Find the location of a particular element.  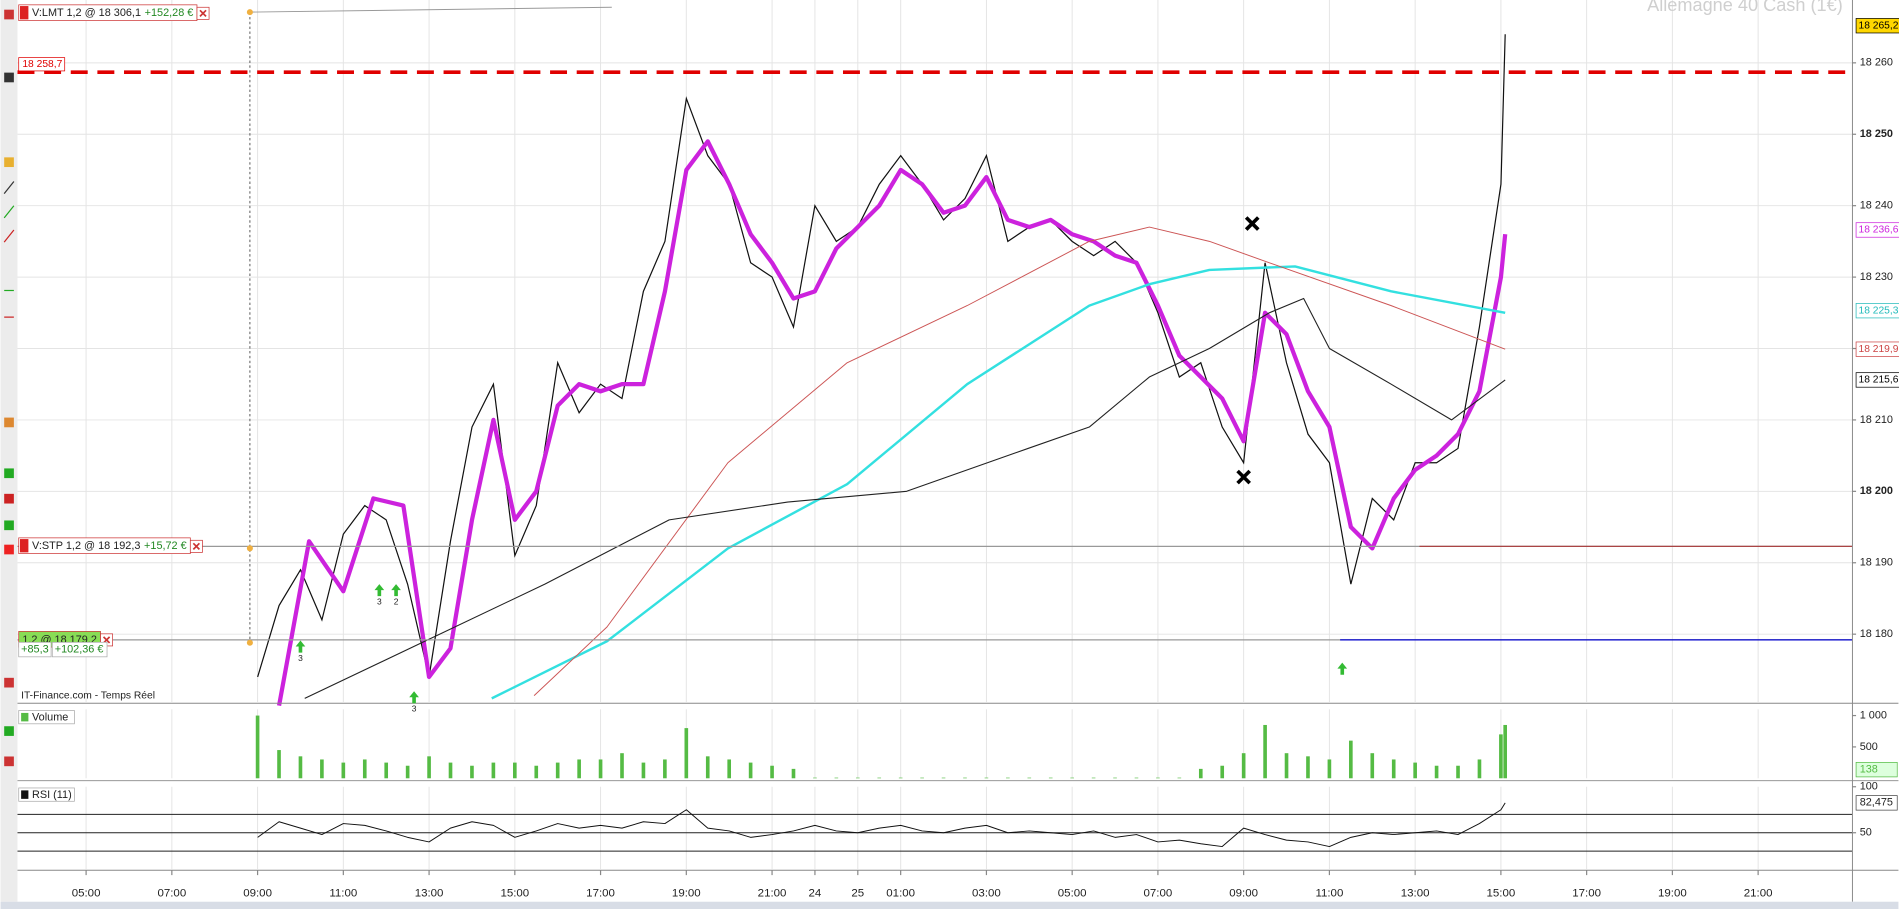

panel-title-box is located at coordinates (46, 794).